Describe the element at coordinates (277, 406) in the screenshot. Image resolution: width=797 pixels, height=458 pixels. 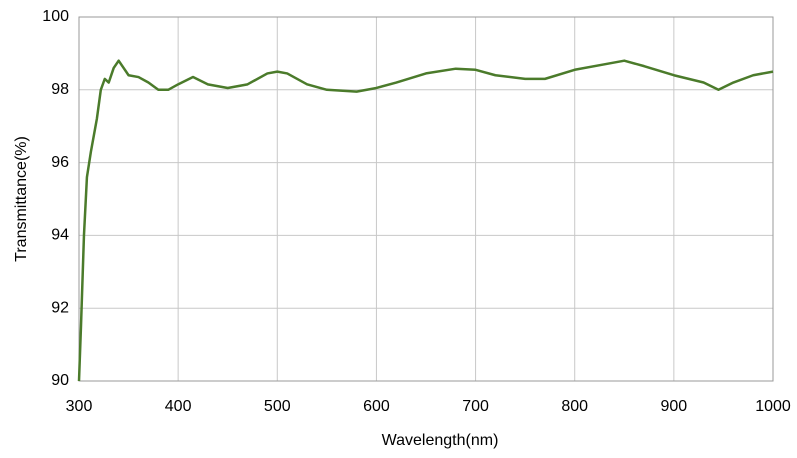
I see `x-tick-label: 500` at that location.